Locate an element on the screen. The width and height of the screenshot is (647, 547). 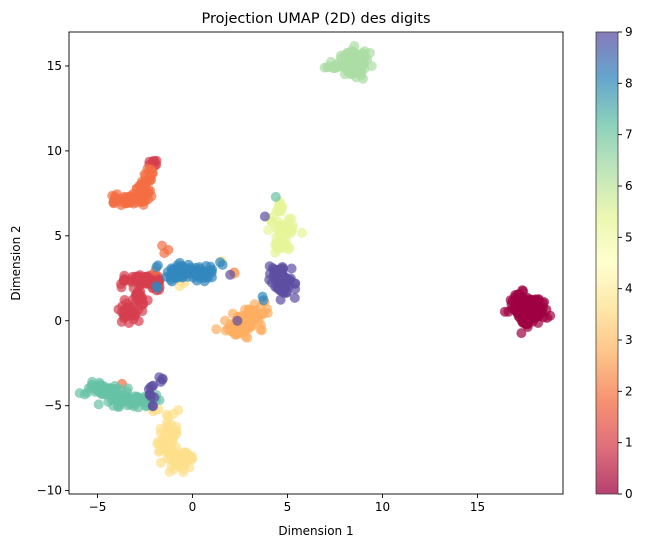
x-axis: −5 0 5 10 15 is located at coordinates (287, 504).